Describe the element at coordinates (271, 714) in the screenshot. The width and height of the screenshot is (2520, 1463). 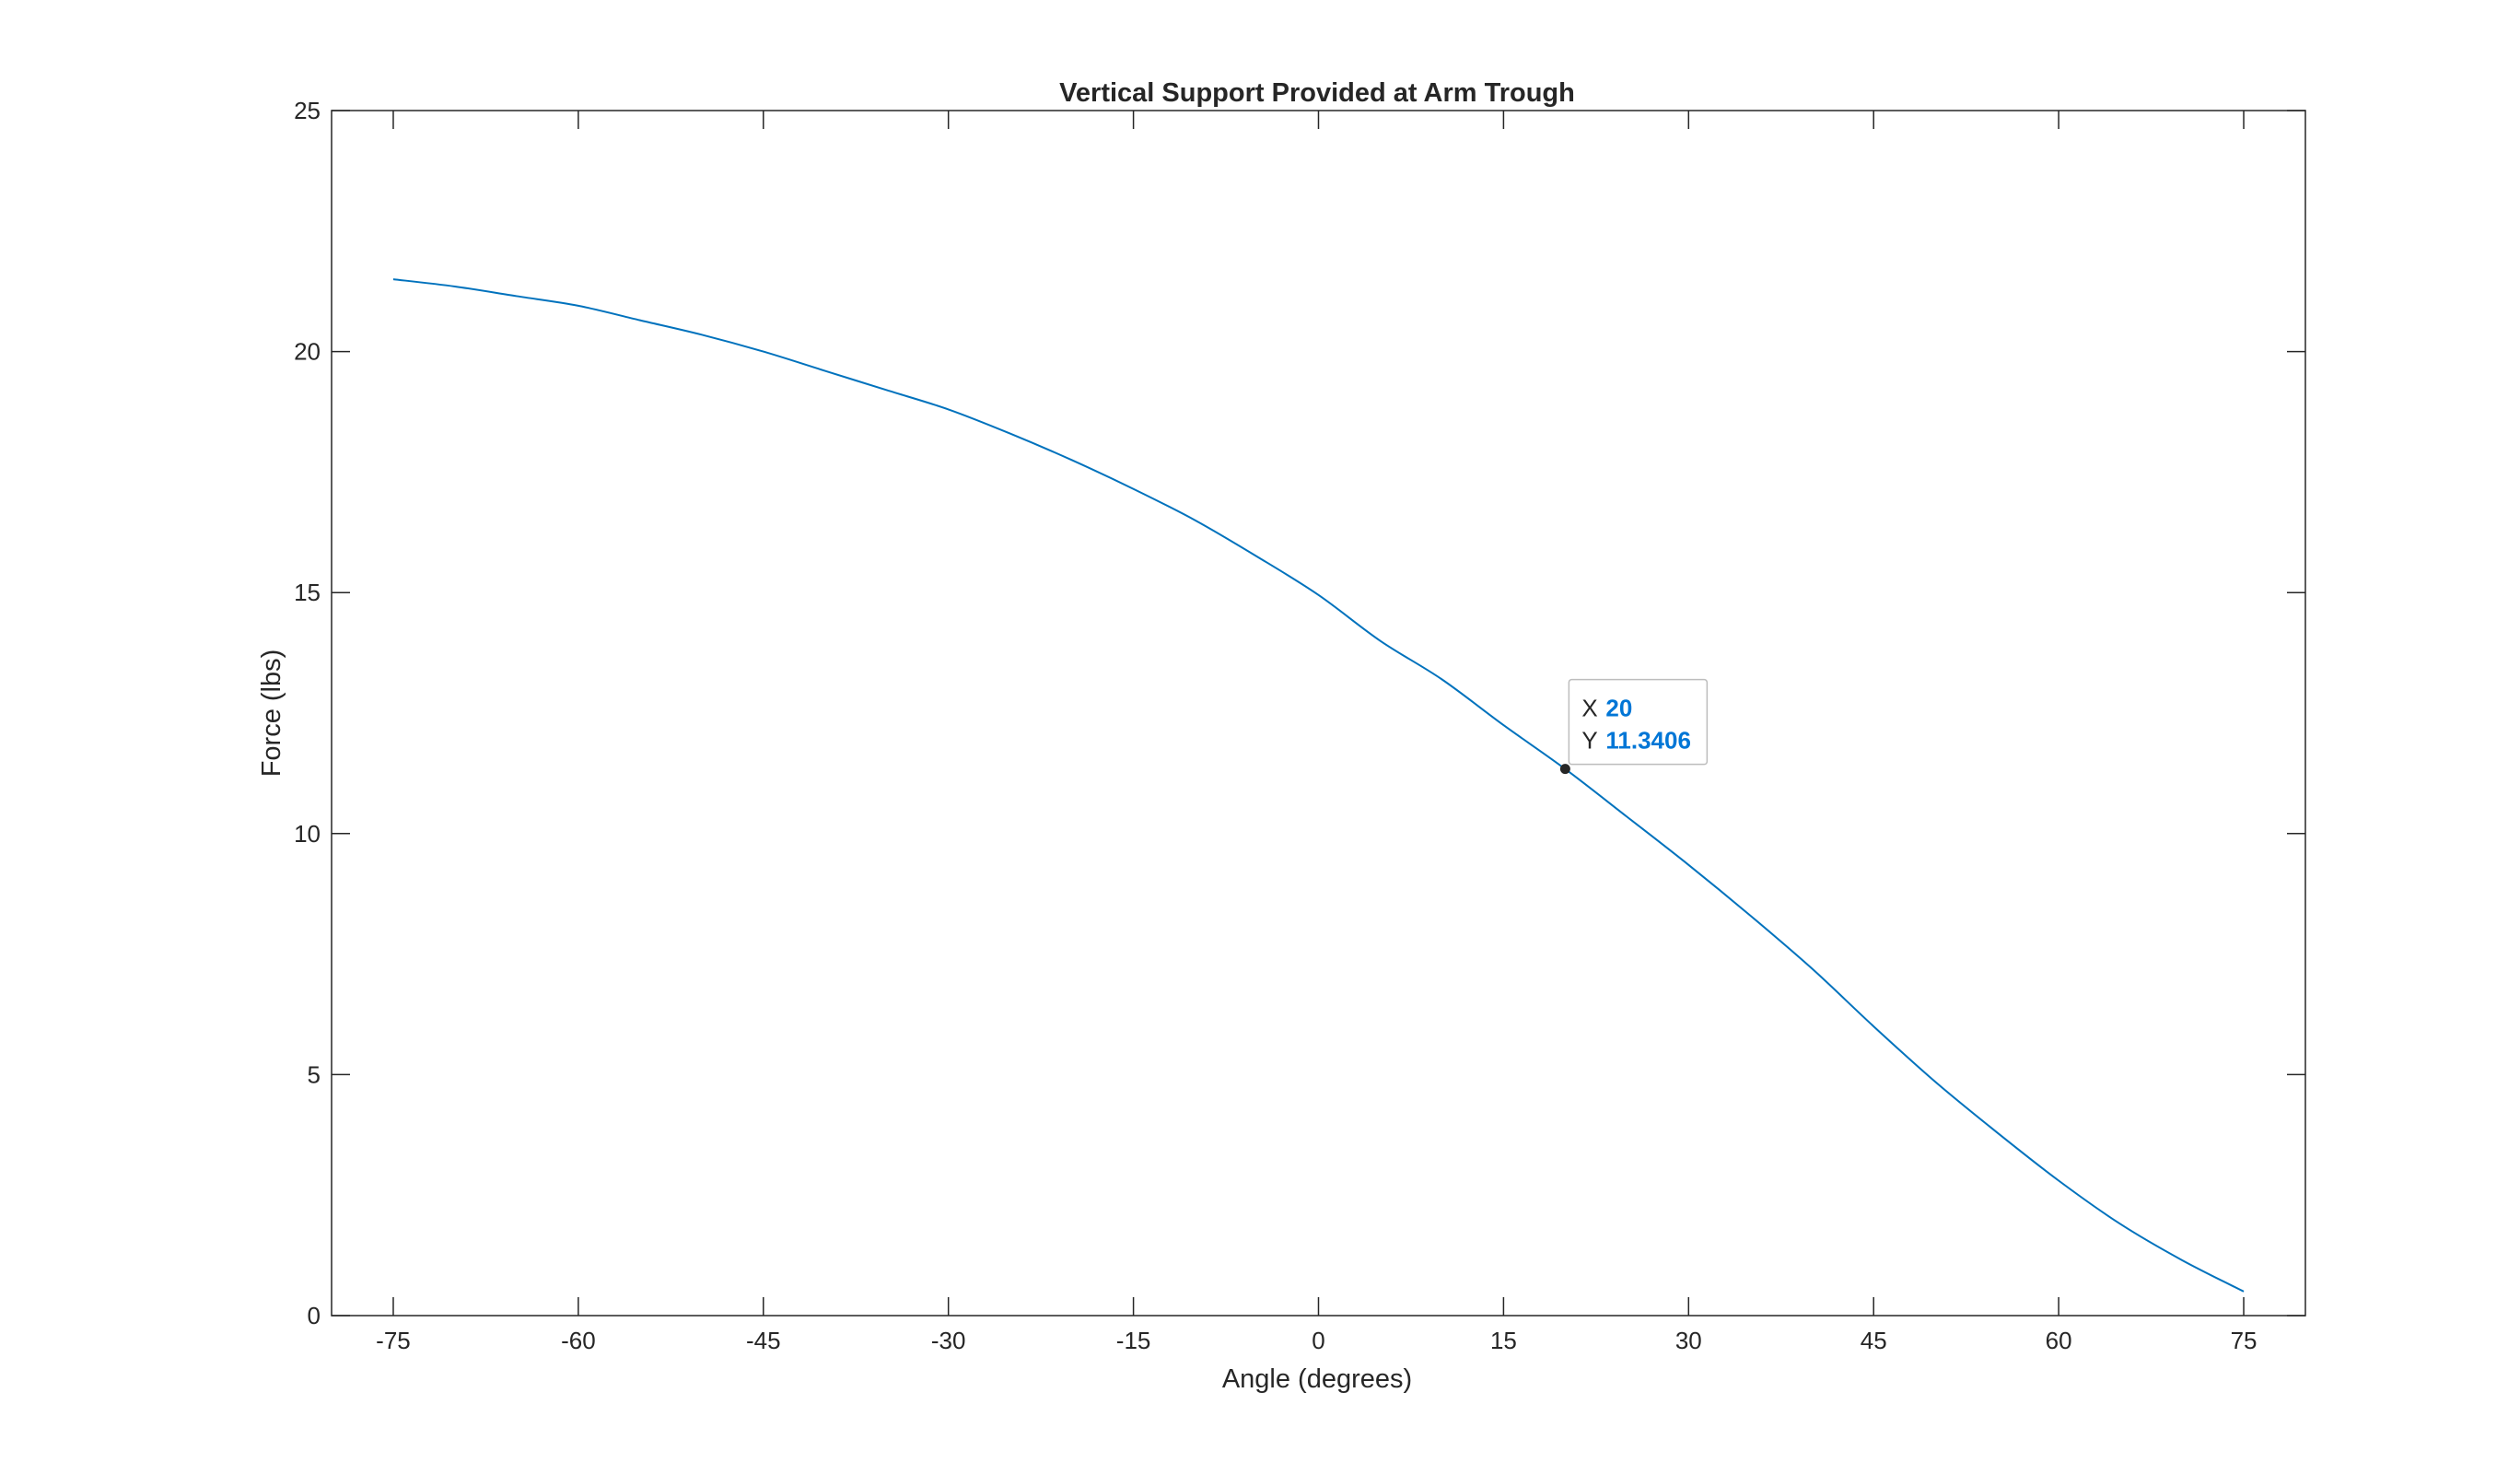
I see `y-axis-label: Force (lbs)` at that location.